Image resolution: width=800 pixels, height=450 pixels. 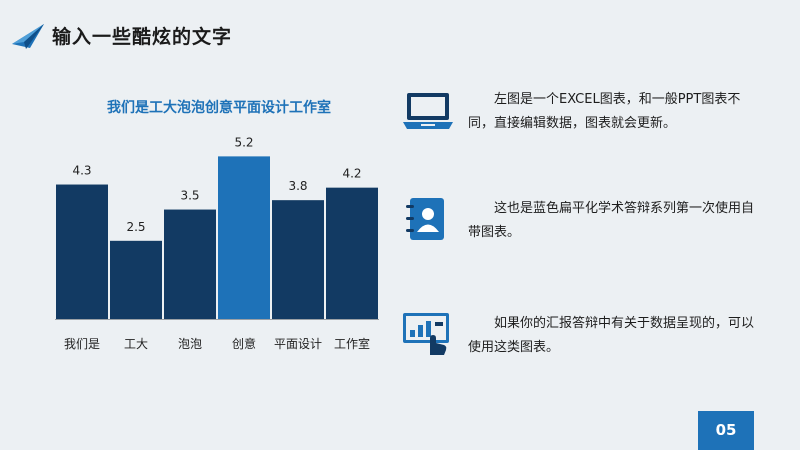 I want to click on touch-screen-chart-icon, so click(x=426, y=334).